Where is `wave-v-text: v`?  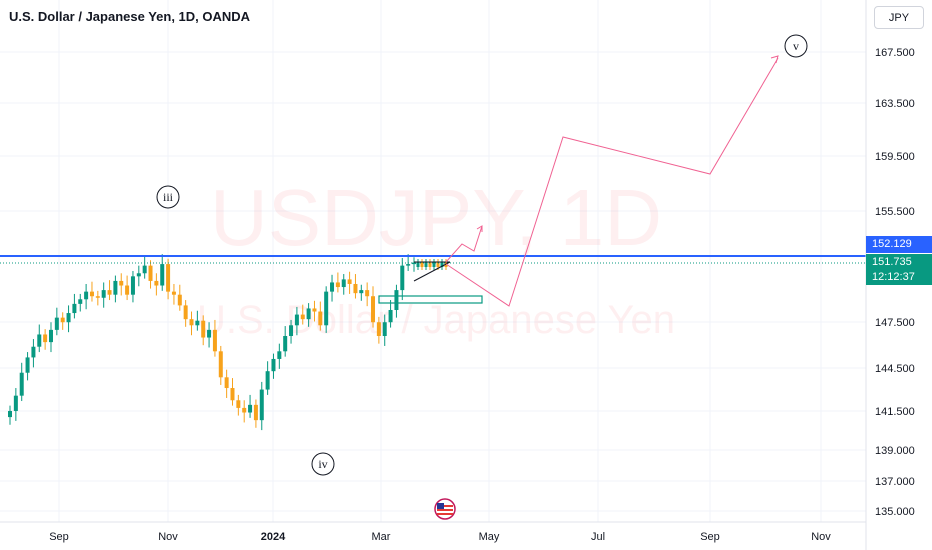
wave-v-text: v is located at coordinates (796, 46).